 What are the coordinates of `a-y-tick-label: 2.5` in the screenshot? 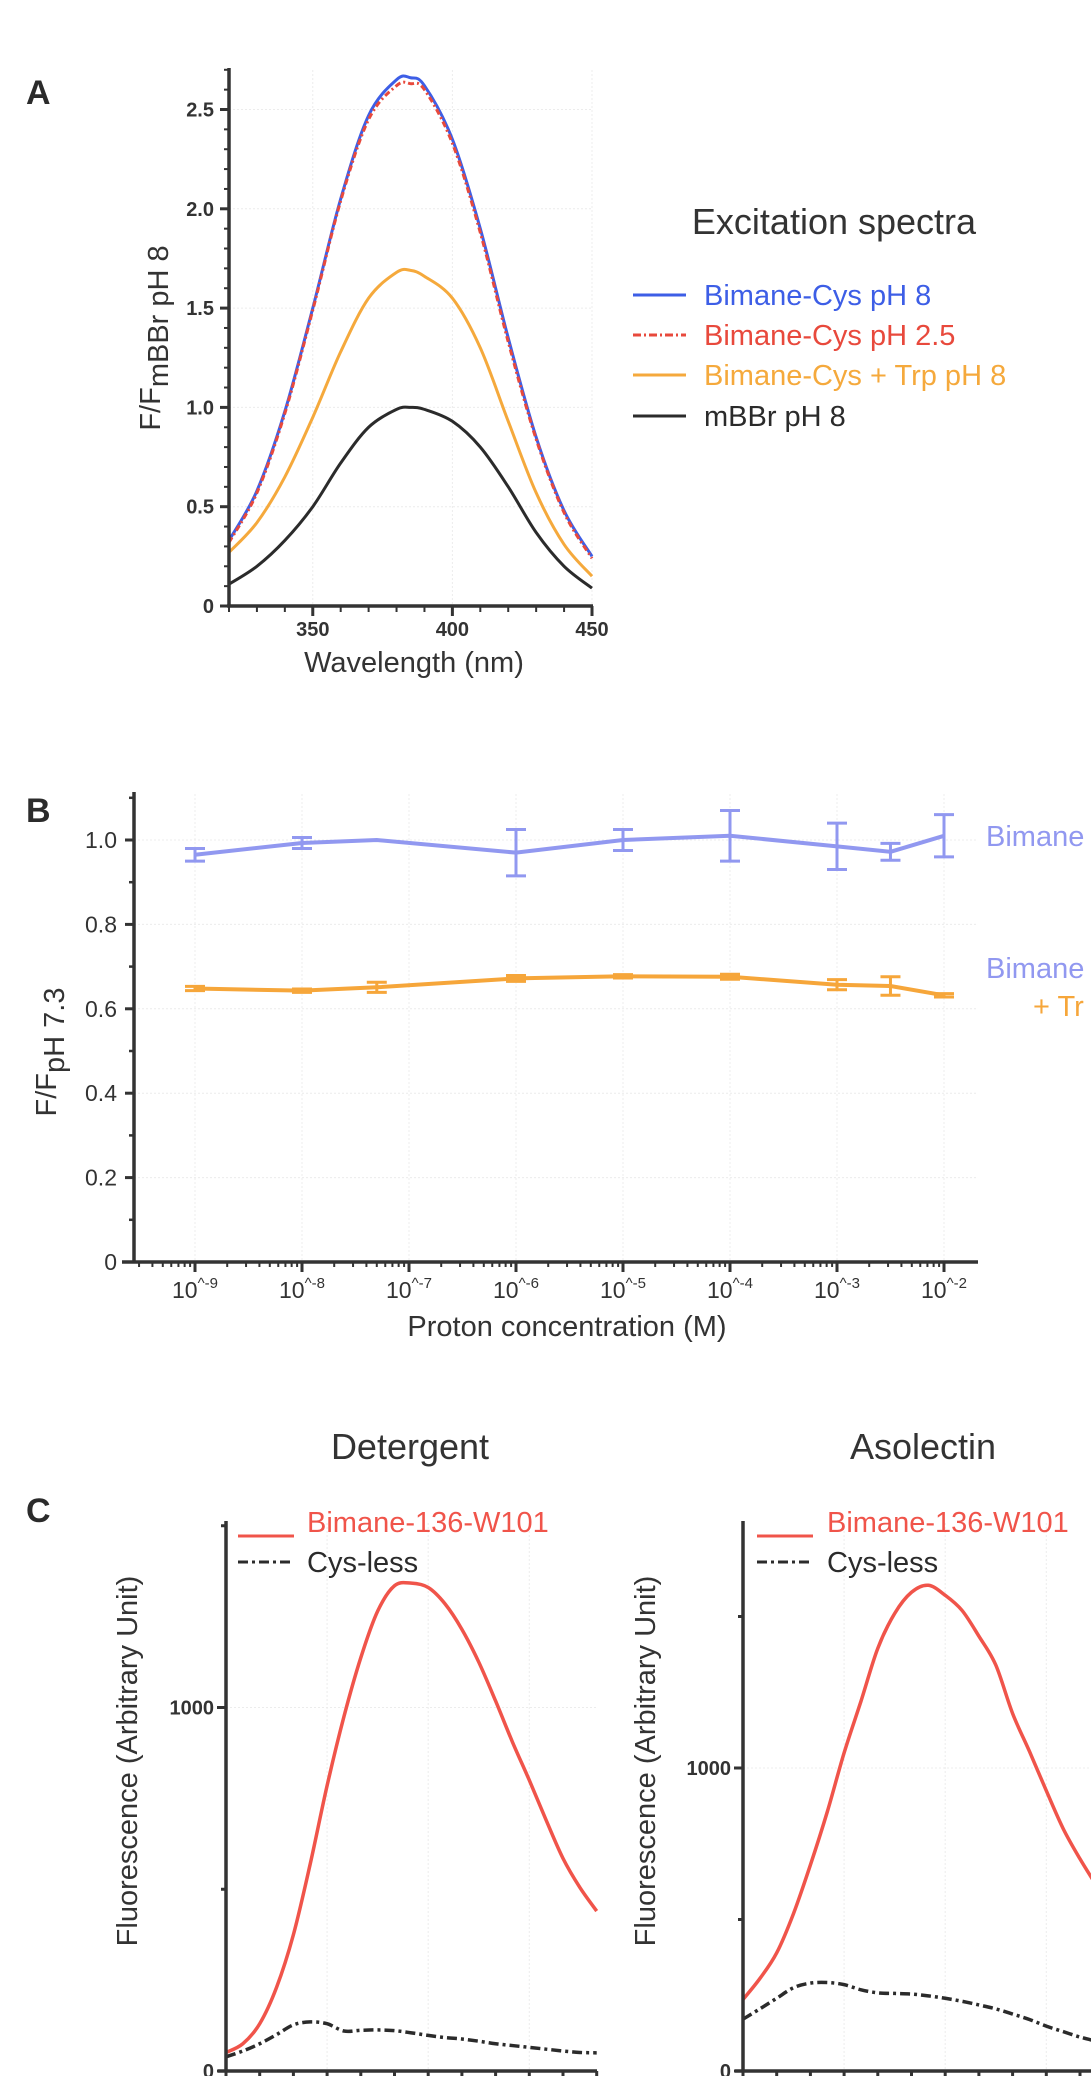 It's located at (200, 111).